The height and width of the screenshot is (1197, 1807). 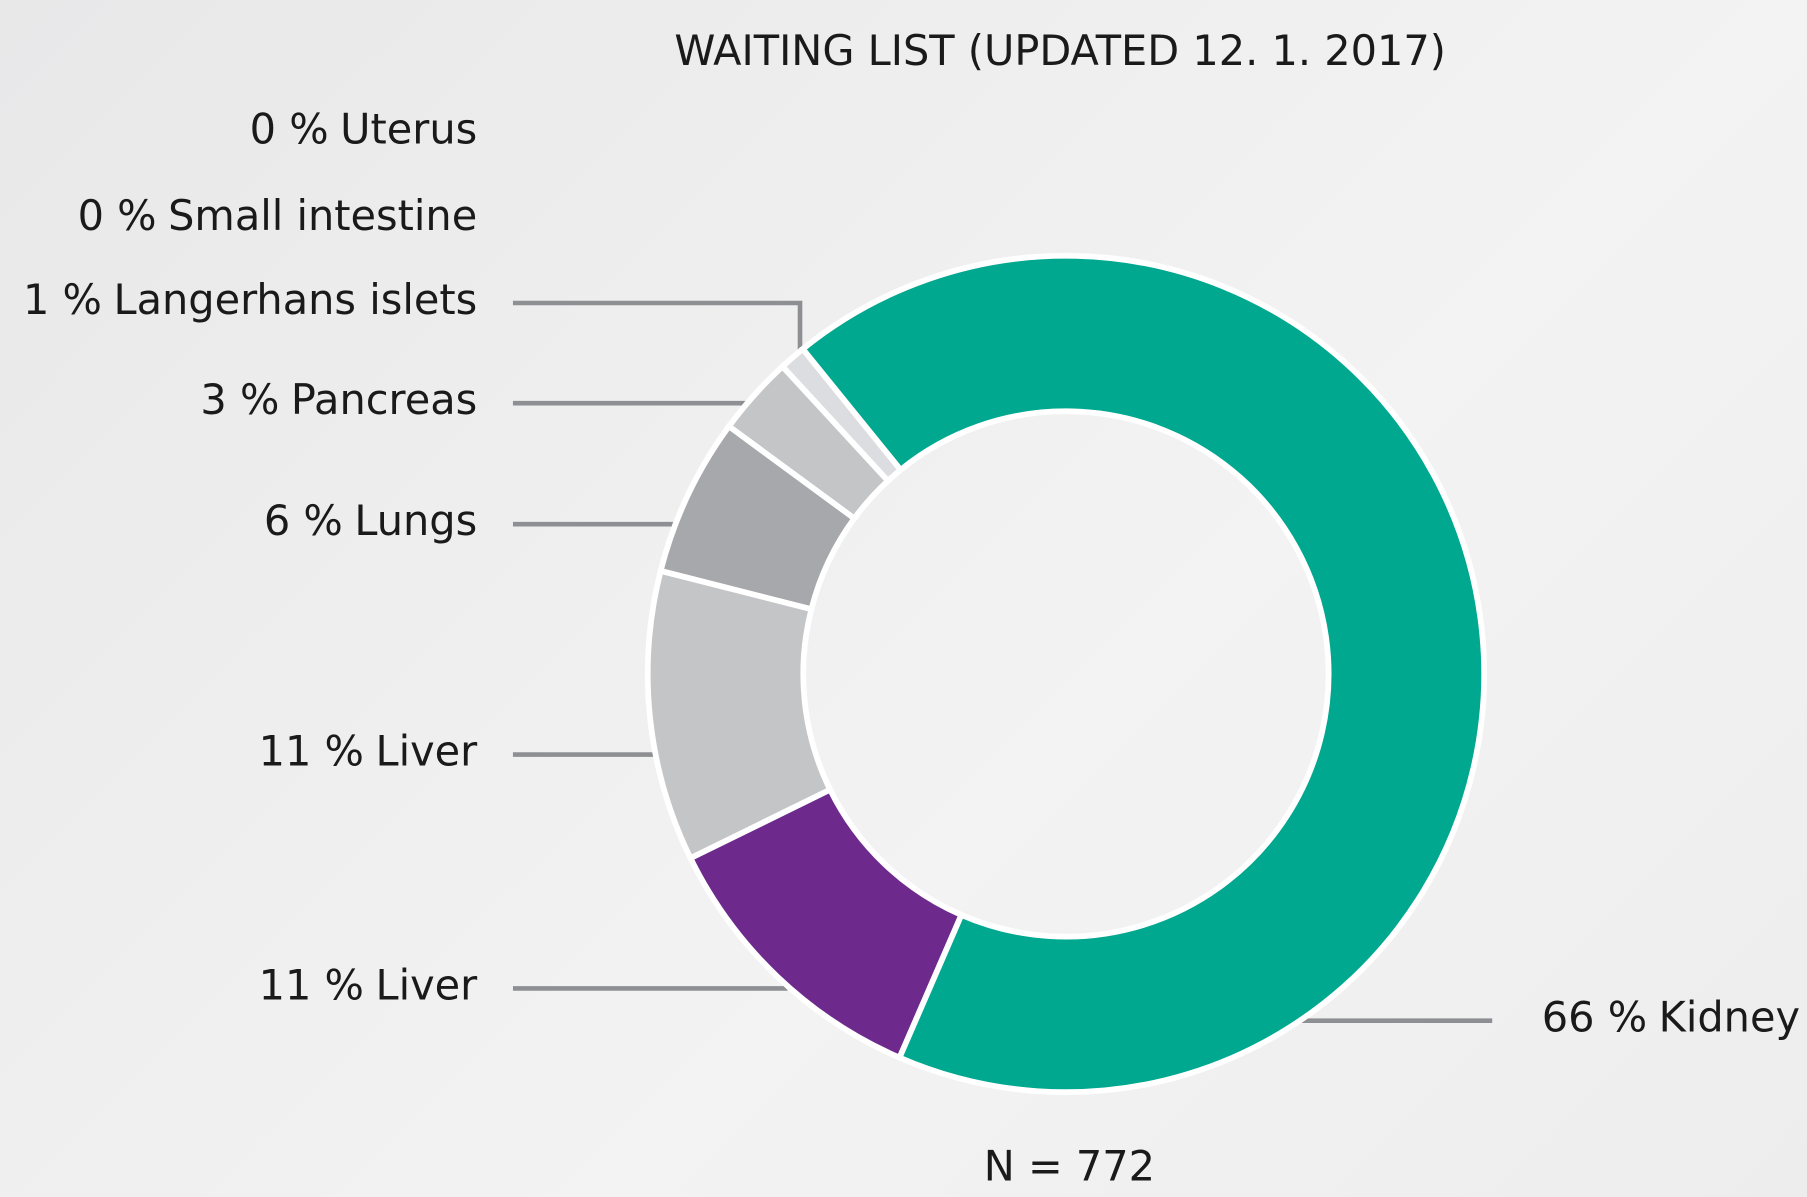 I want to click on value-label: 6 %, so click(x=303, y=521).